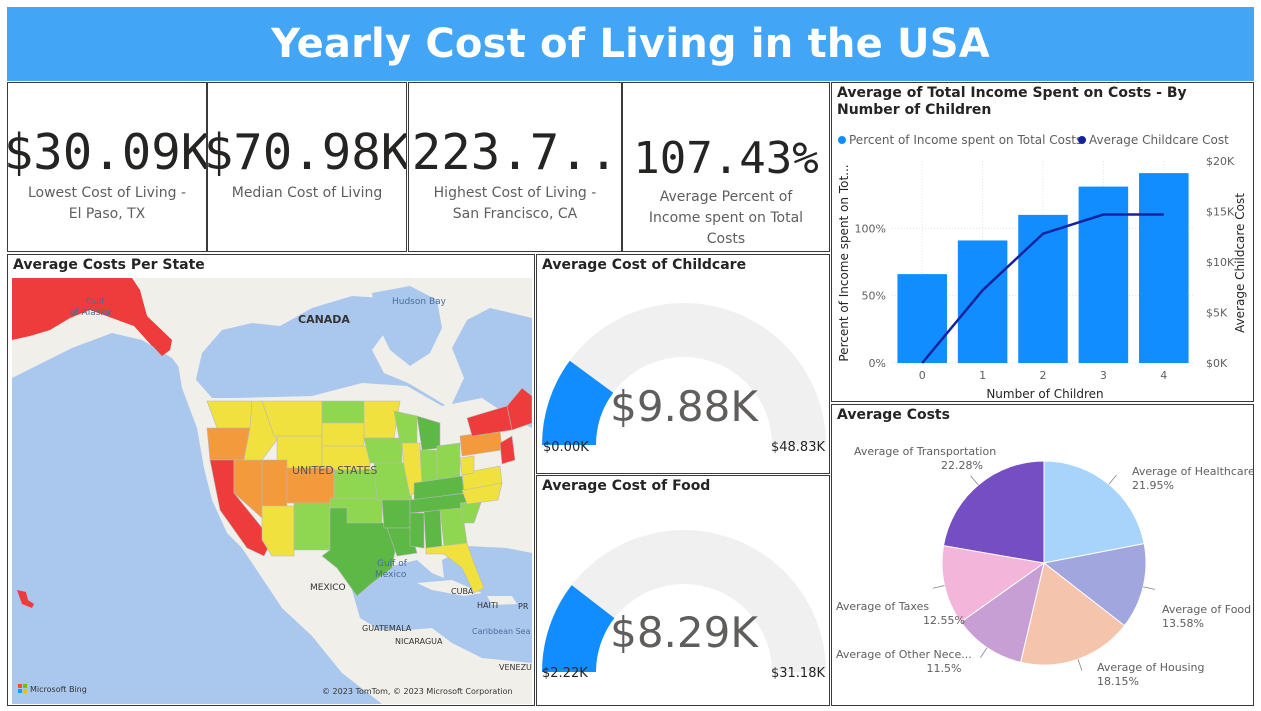 Image resolution: width=1261 pixels, height=711 pixels. What do you see at coordinates (387, 628) in the screenshot?
I see `guatemala-label: GUATEMALA` at bounding box center [387, 628].